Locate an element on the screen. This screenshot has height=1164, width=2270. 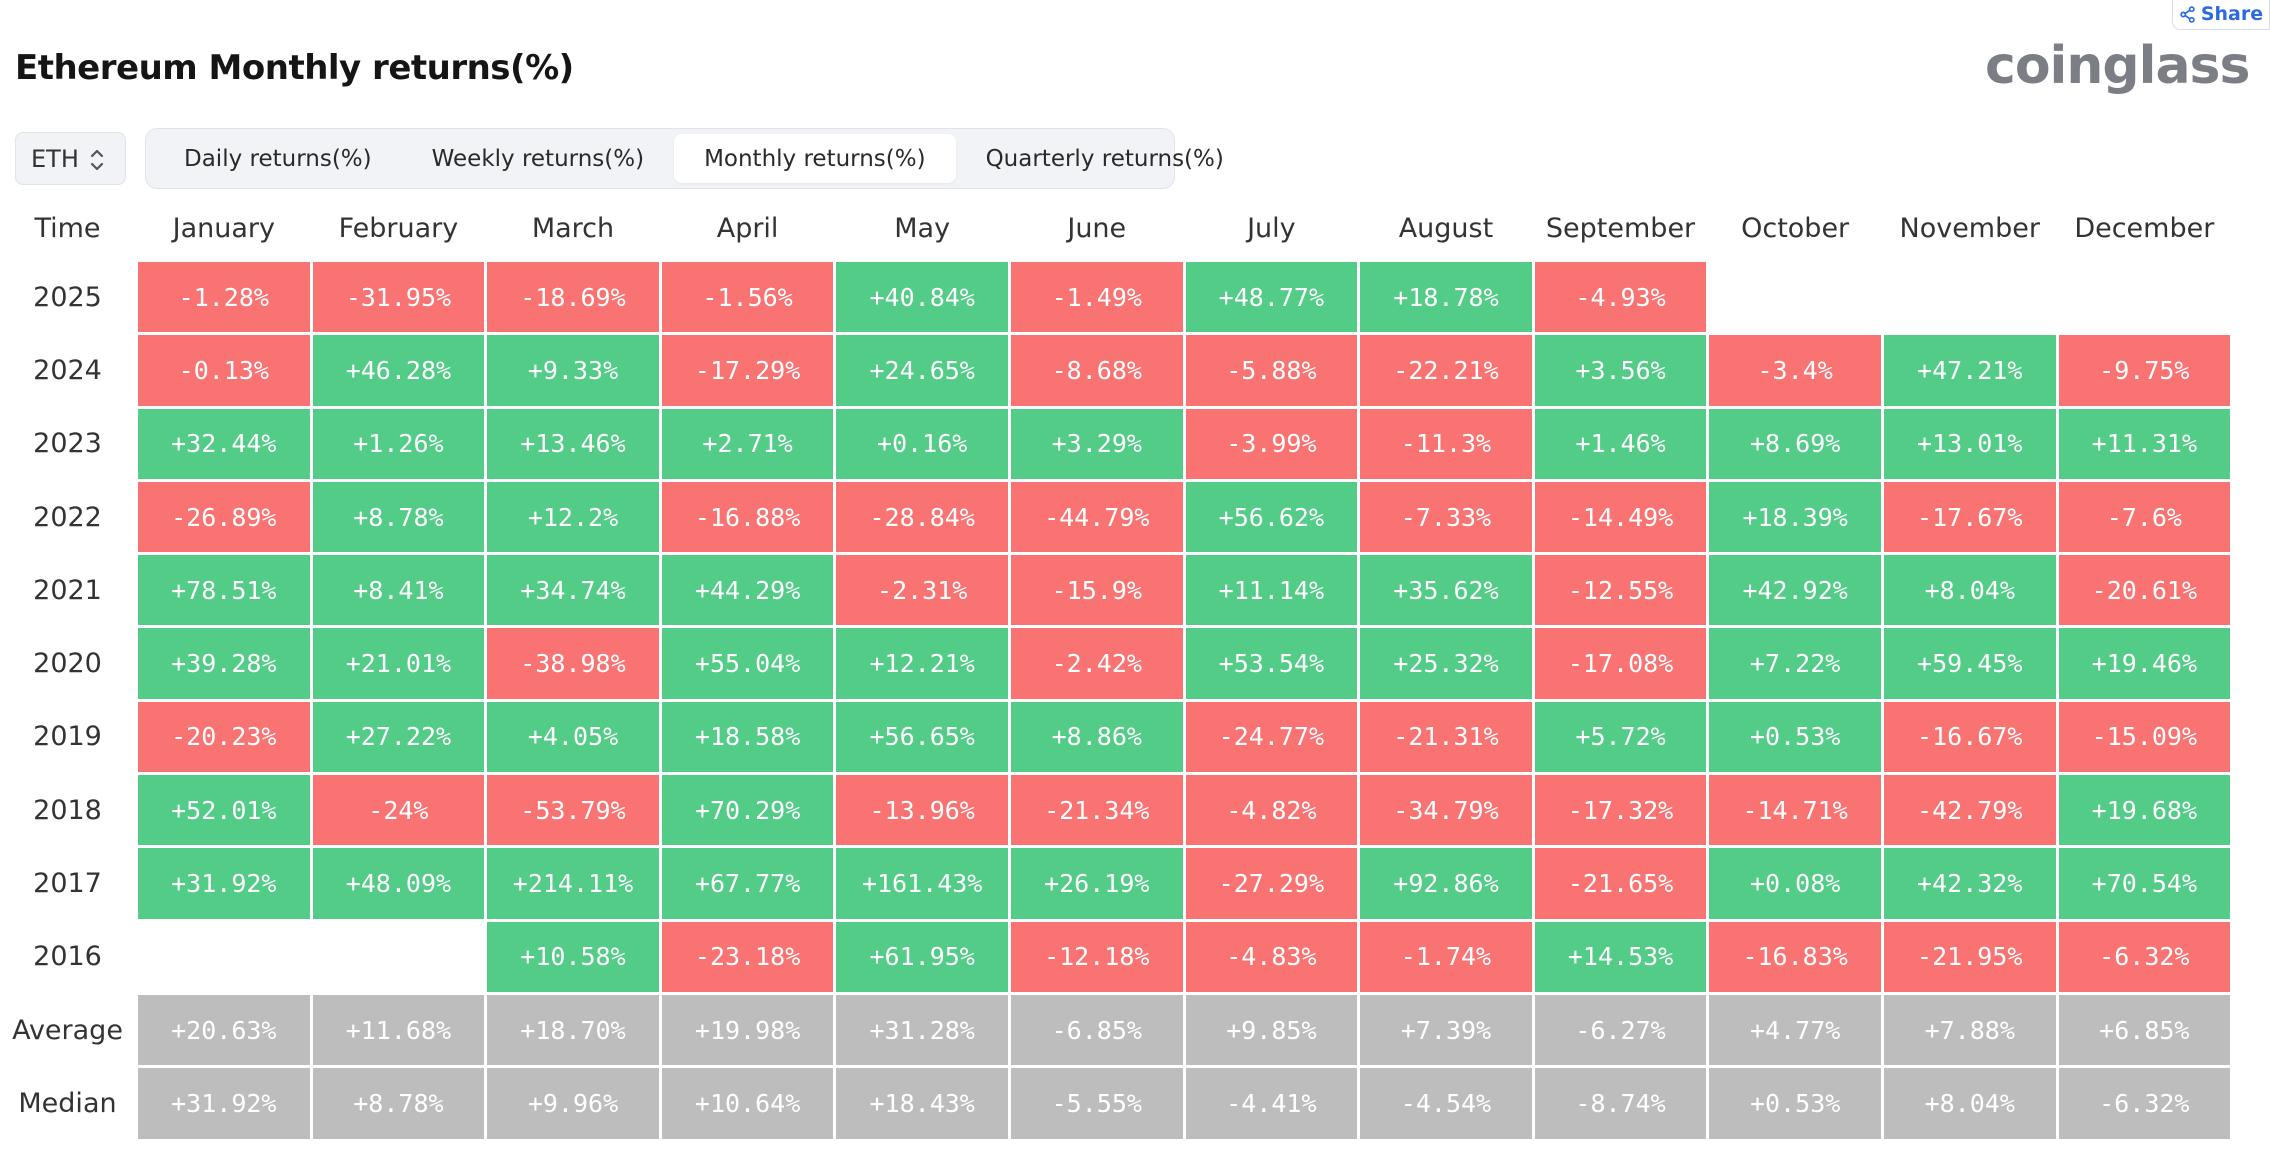
return-cell: +3.29% is located at coordinates (1096, 443).